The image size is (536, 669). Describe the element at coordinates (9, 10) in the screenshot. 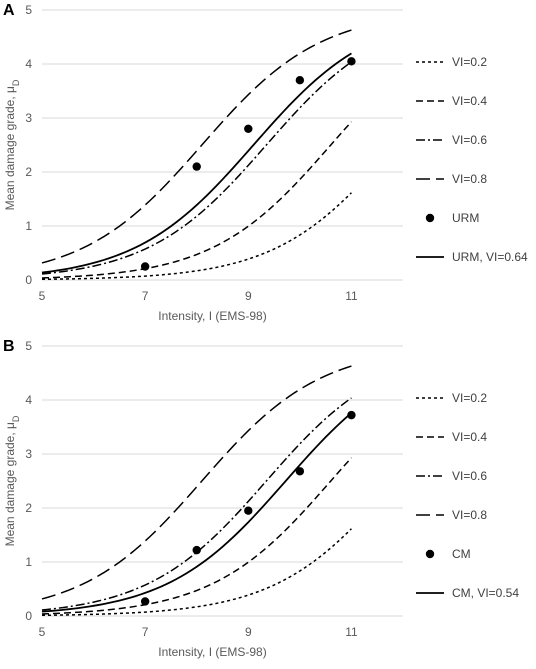

I see `panel-label: A` at that location.